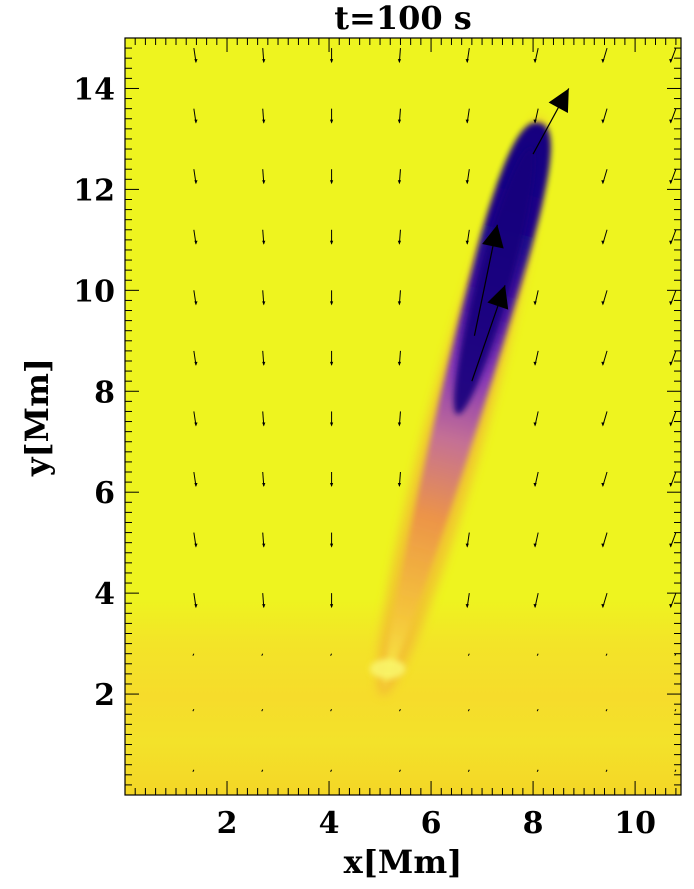 This screenshot has height=889, width=694. I want to click on y-tick-label: 14, so click(94, 89).